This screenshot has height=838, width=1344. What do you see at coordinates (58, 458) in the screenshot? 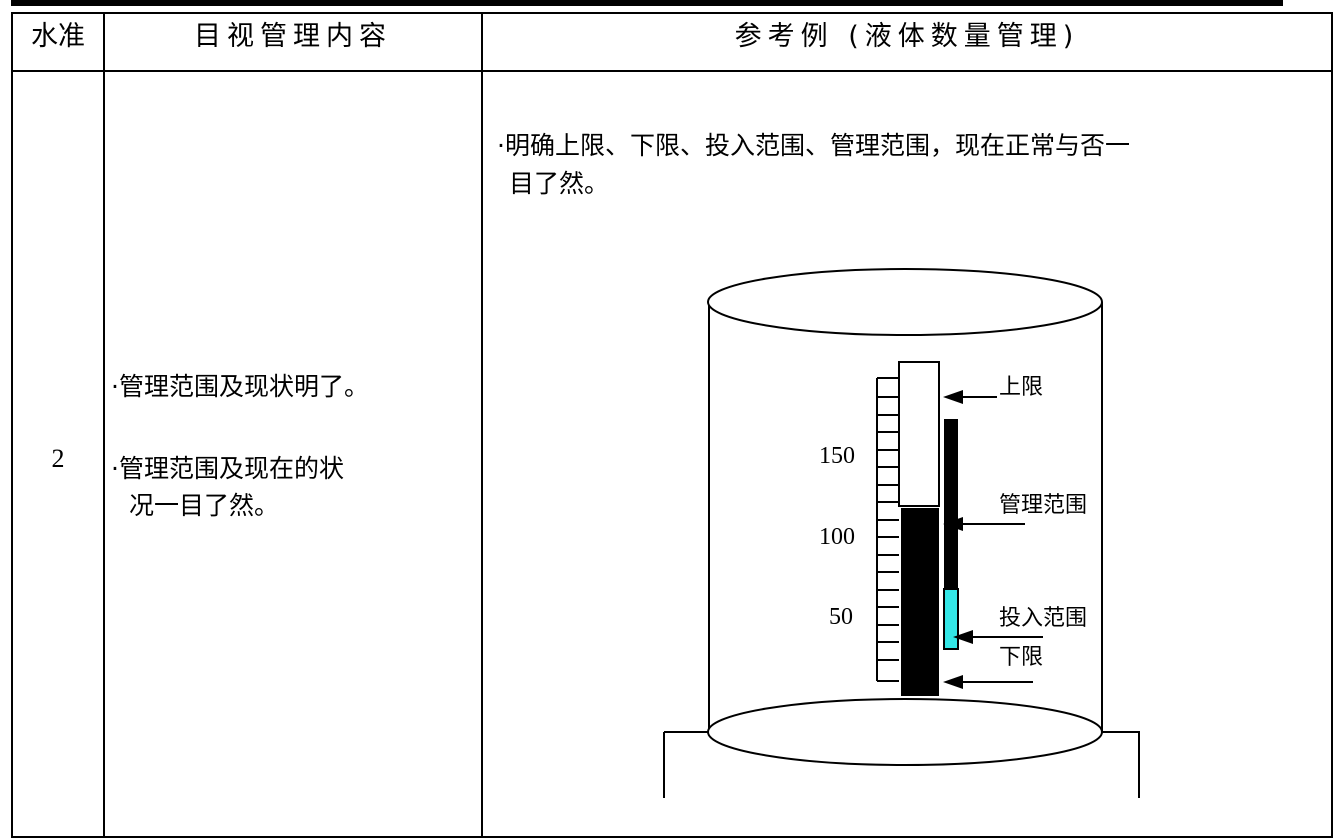
I see `level-value: 2` at bounding box center [58, 458].